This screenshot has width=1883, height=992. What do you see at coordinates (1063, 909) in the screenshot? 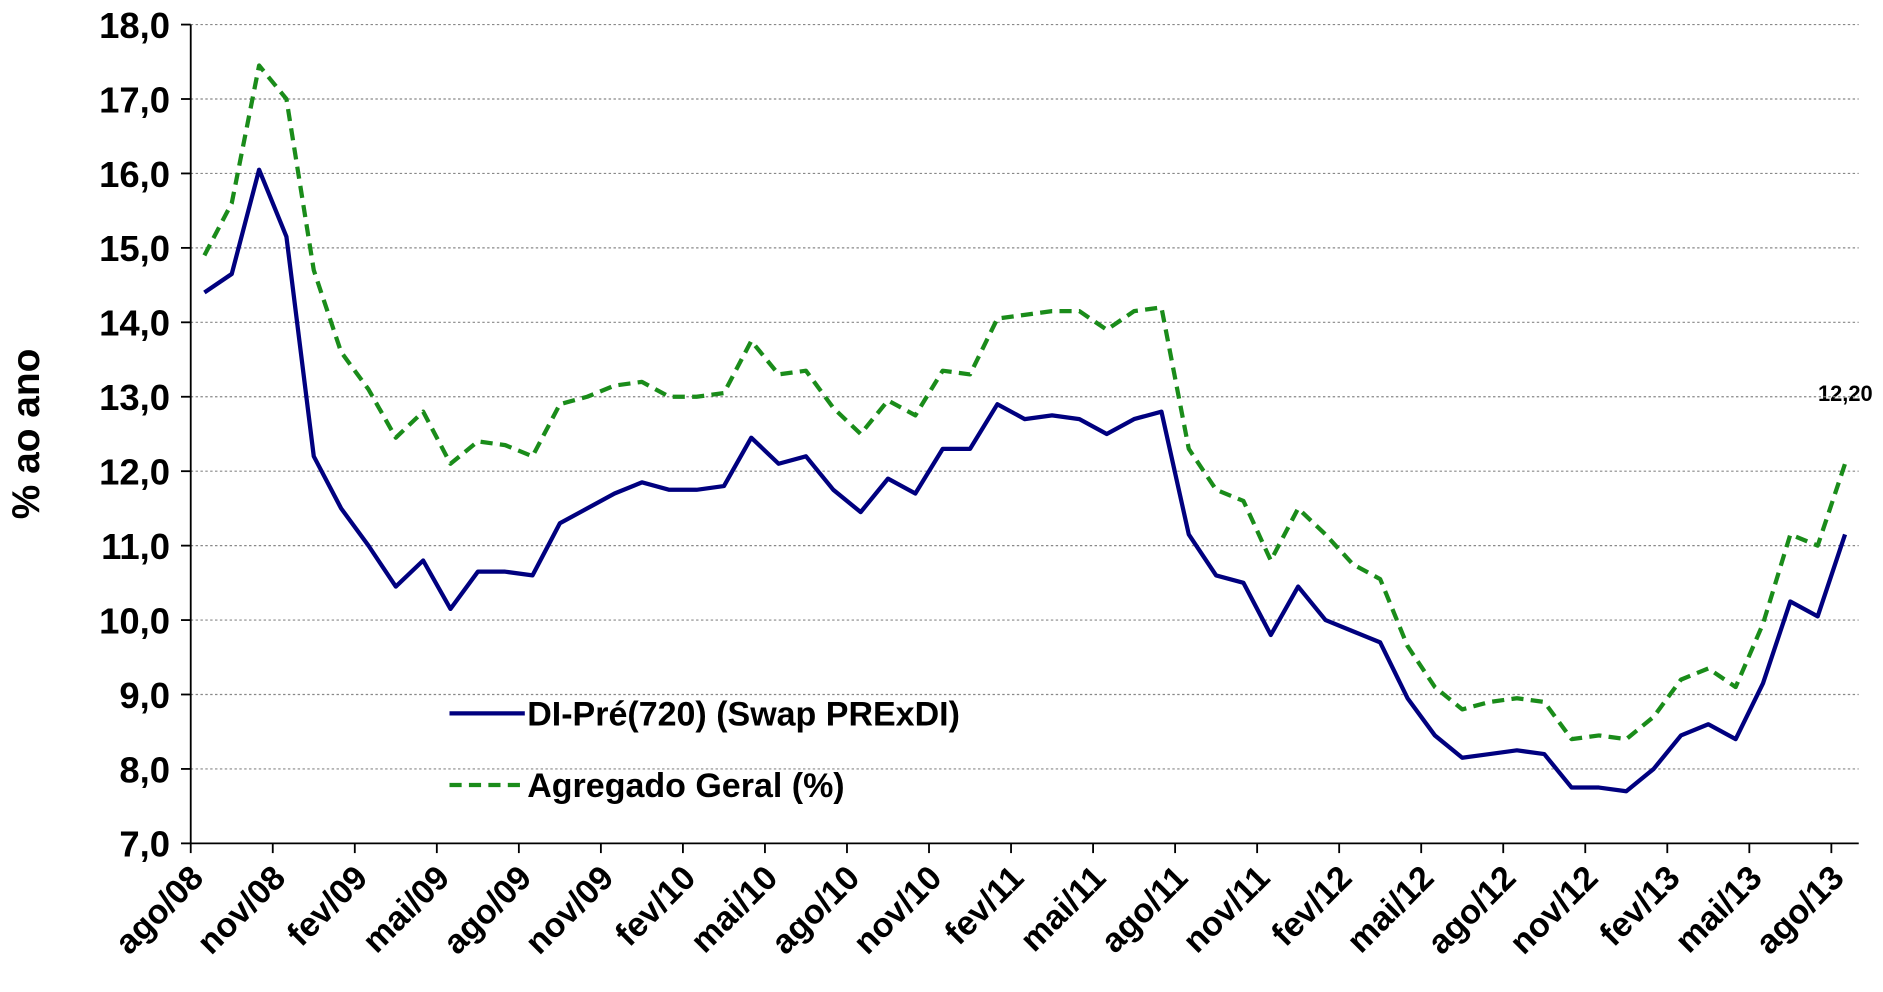
I see `x-tick-label: mai/11` at bounding box center [1063, 909].